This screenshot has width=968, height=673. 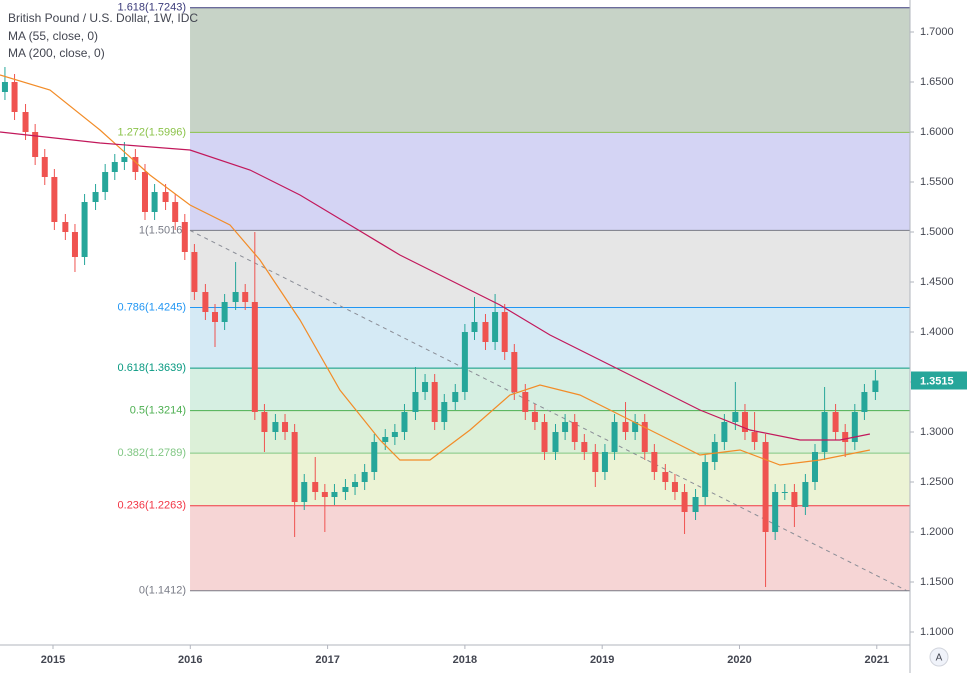 What do you see at coordinates (937, 232) in the screenshot?
I see `y-tick-label: 1.5000` at bounding box center [937, 232].